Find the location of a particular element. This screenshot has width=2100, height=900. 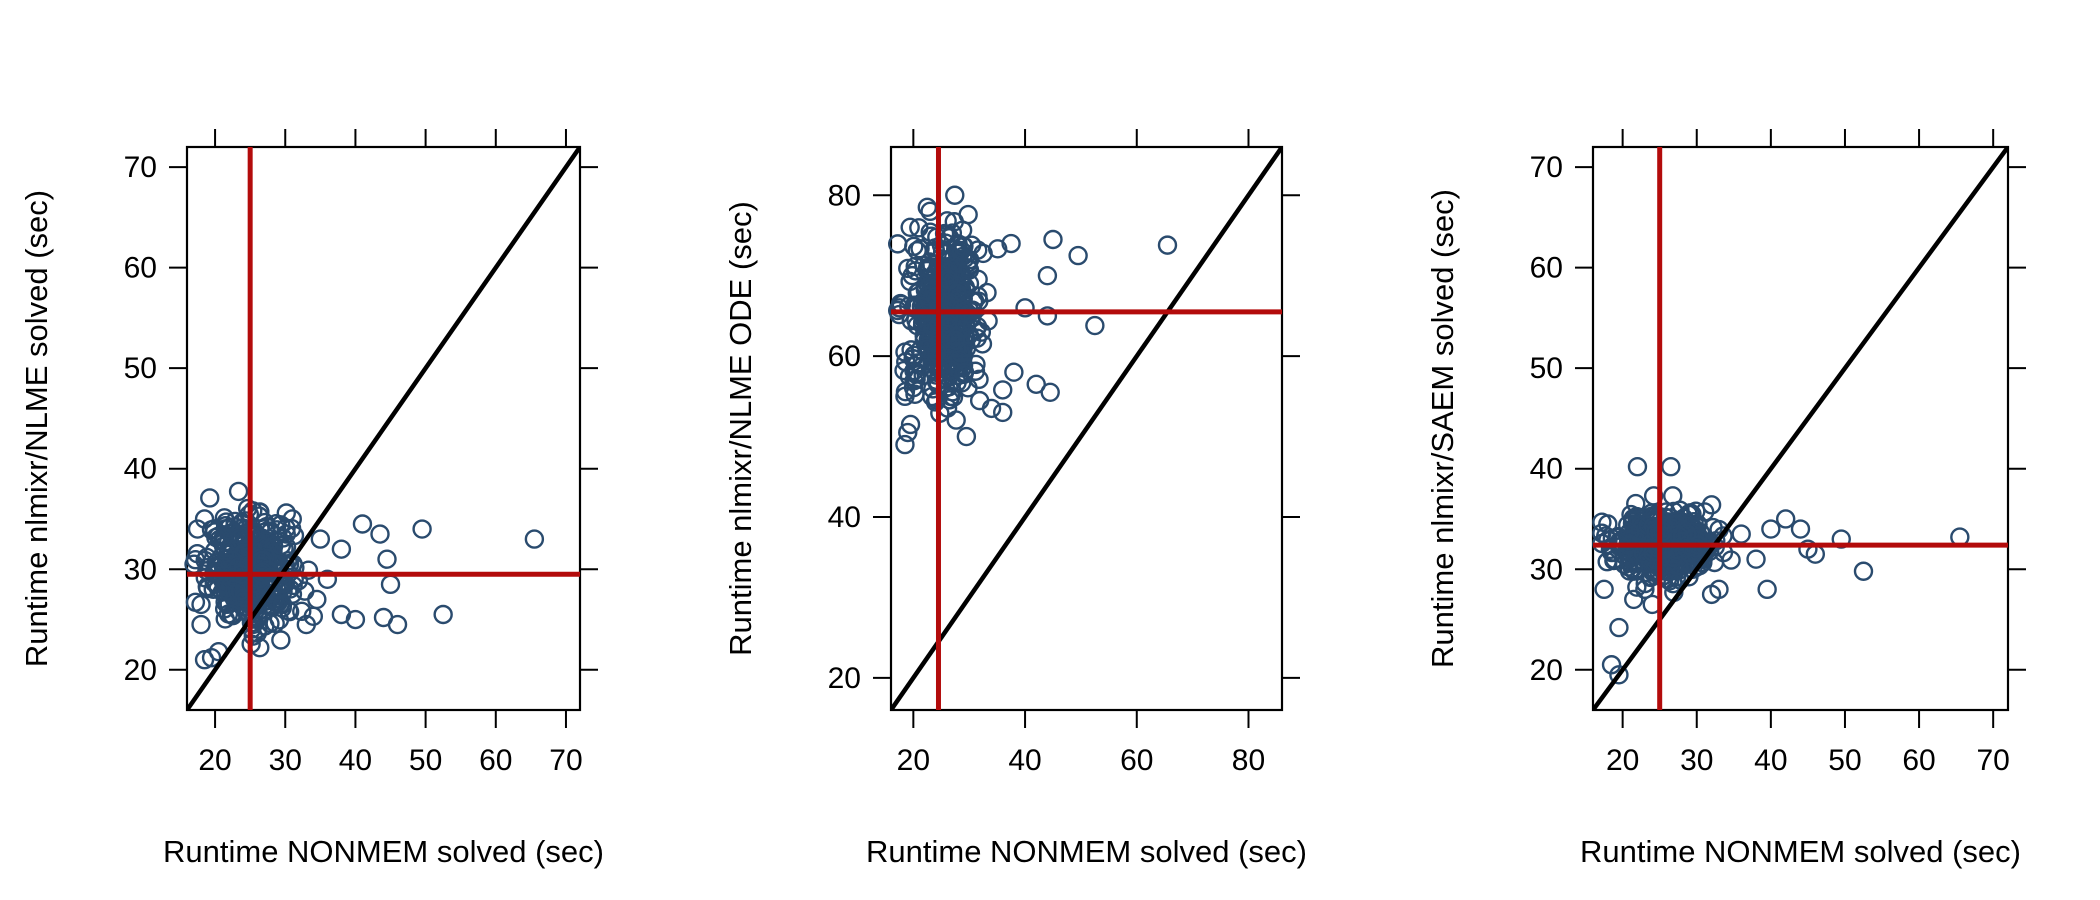

x-tick-label: 50 is located at coordinates (425, 760).